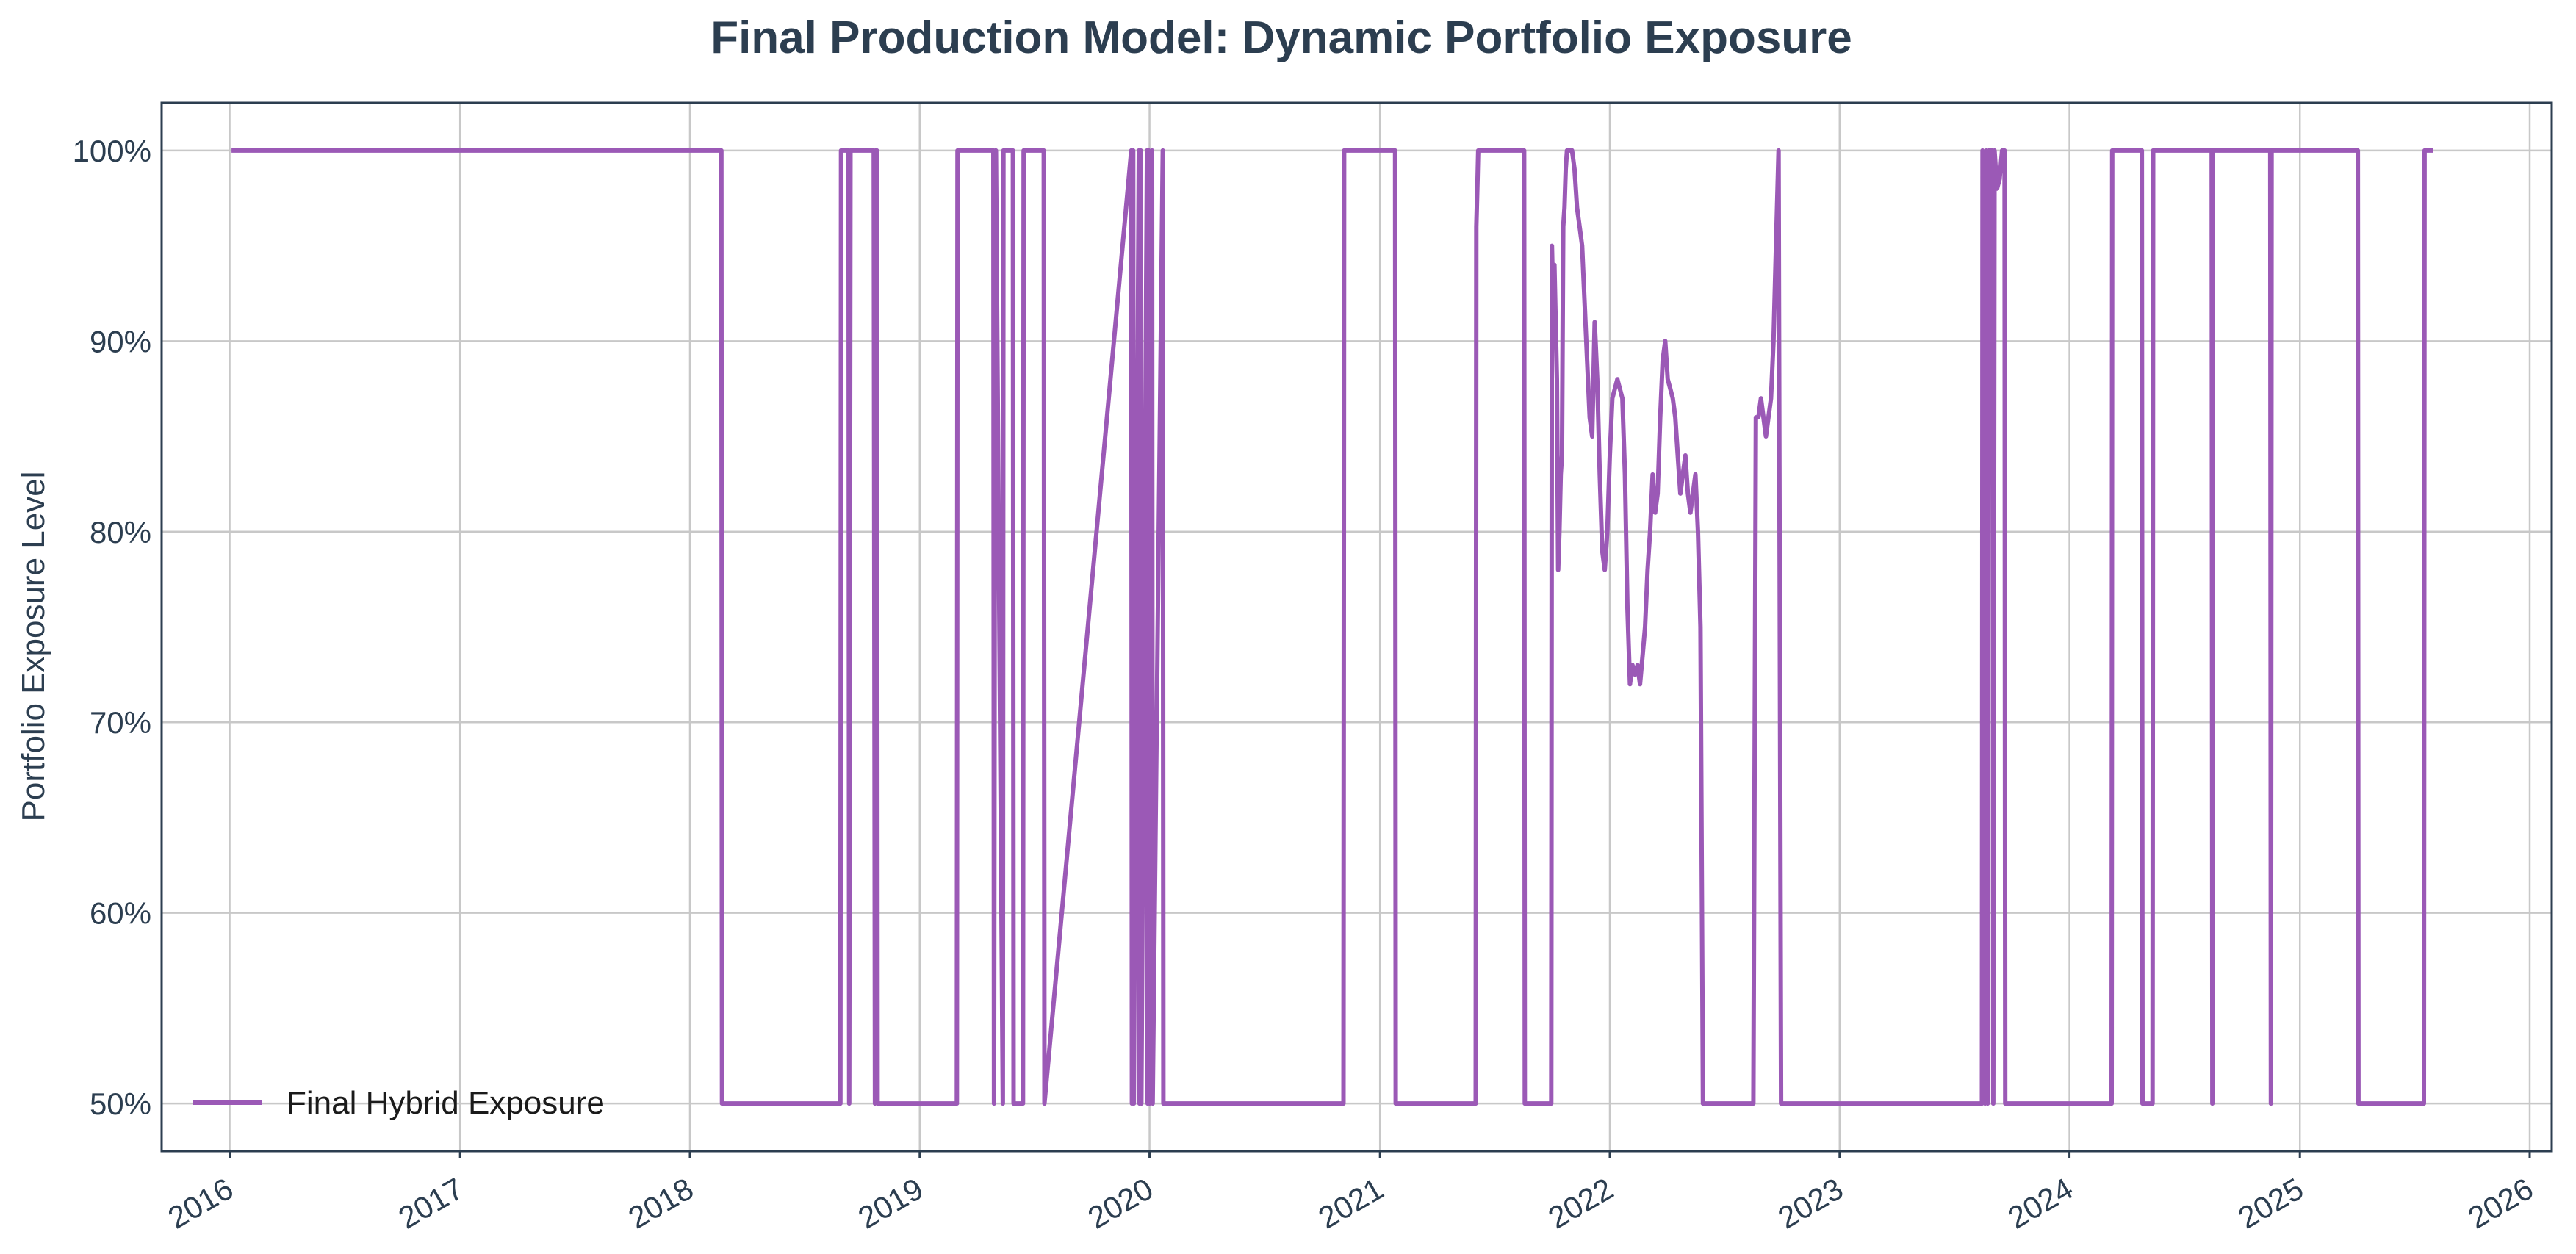 The image size is (2576, 1254). I want to click on y-tick-label: 50%, so click(120, 1104).